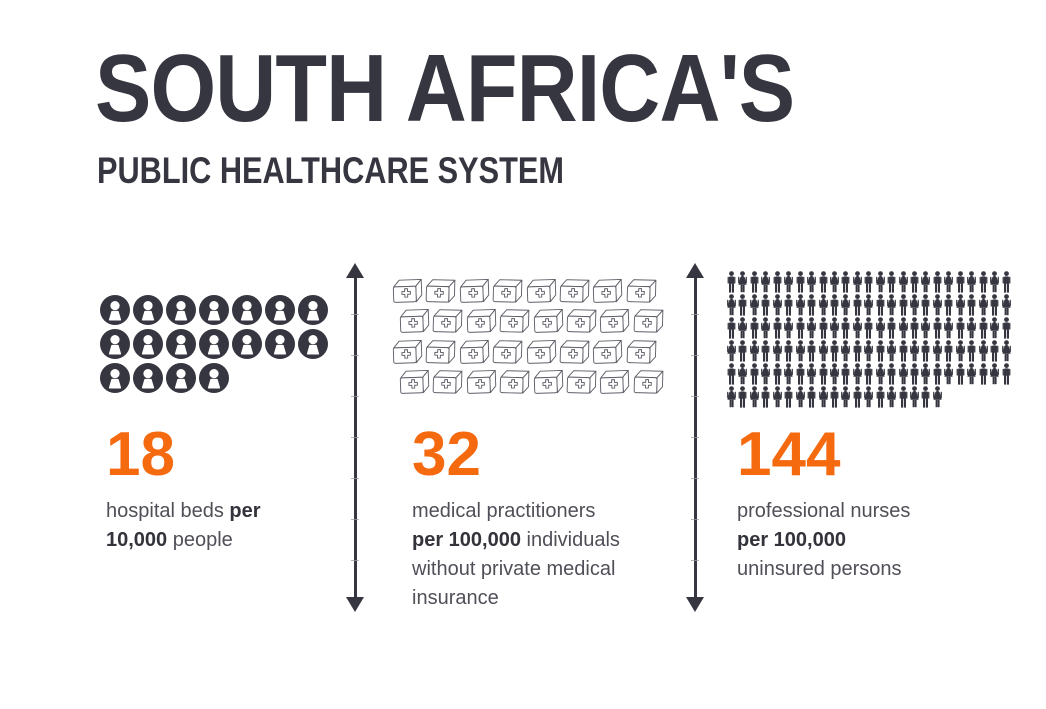 The width and height of the screenshot is (1046, 709). I want to click on page-title: SOUTH AFRICA'S, so click(445, 88).